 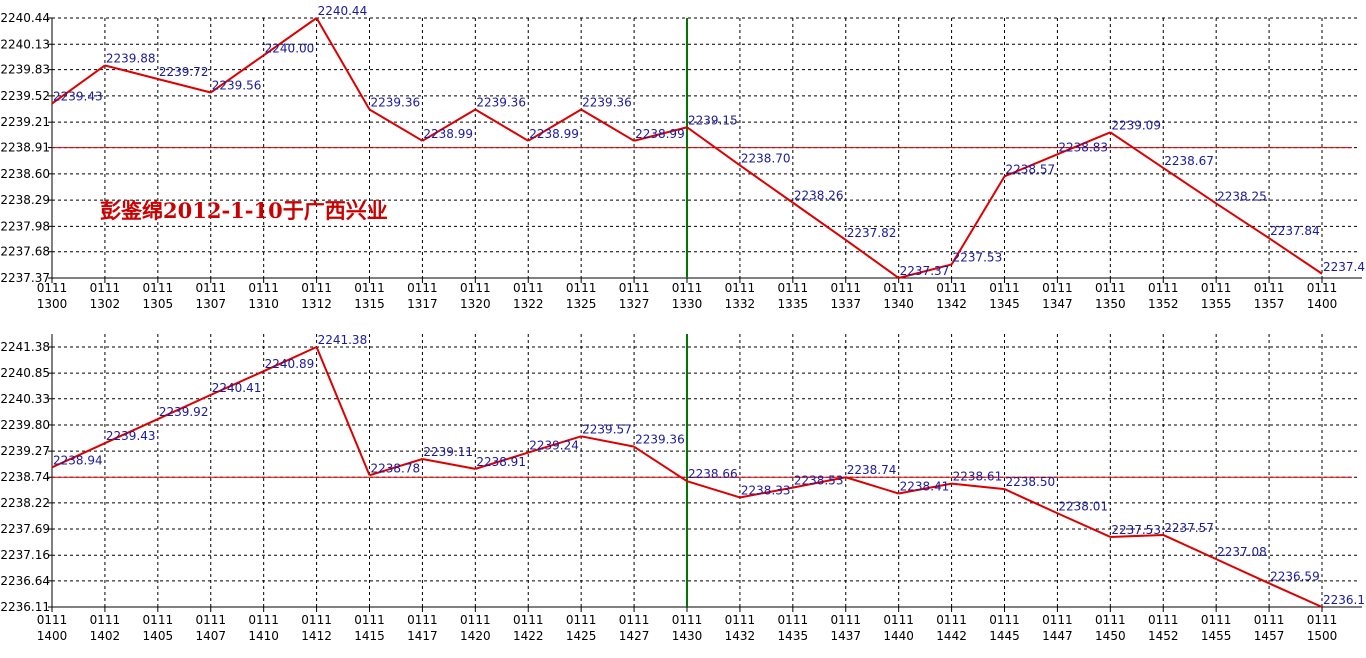 I want to click on x-tick-label-time: 1405, so click(x=158, y=636).